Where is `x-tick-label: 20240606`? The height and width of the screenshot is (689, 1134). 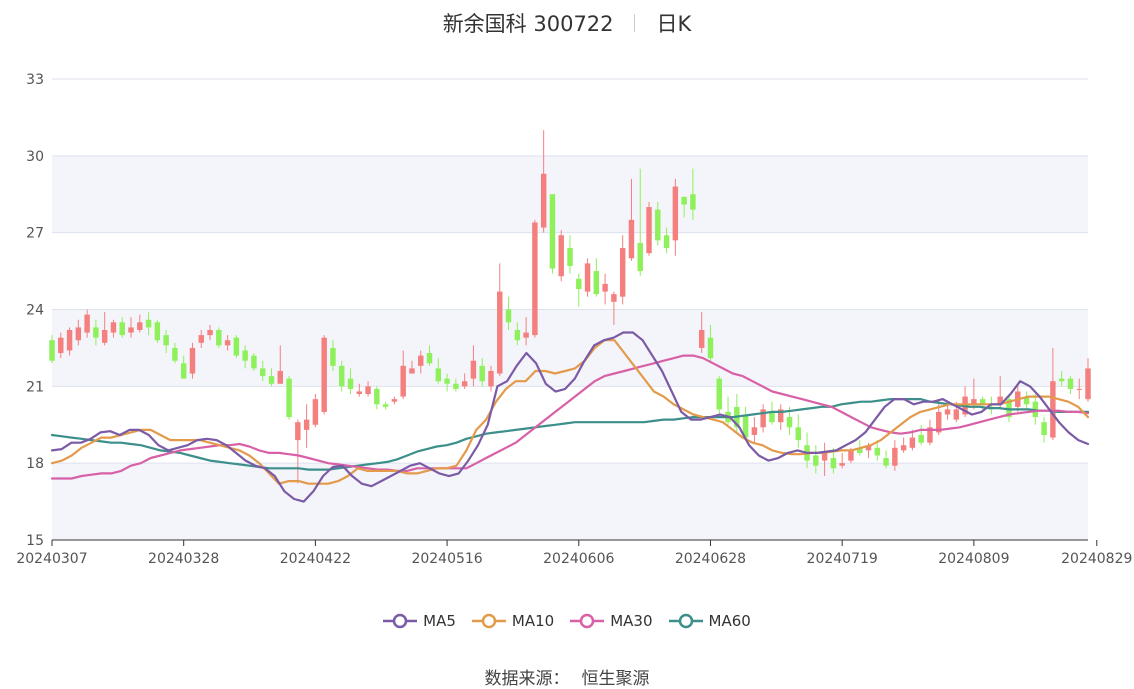 x-tick-label: 20240606 is located at coordinates (578, 559).